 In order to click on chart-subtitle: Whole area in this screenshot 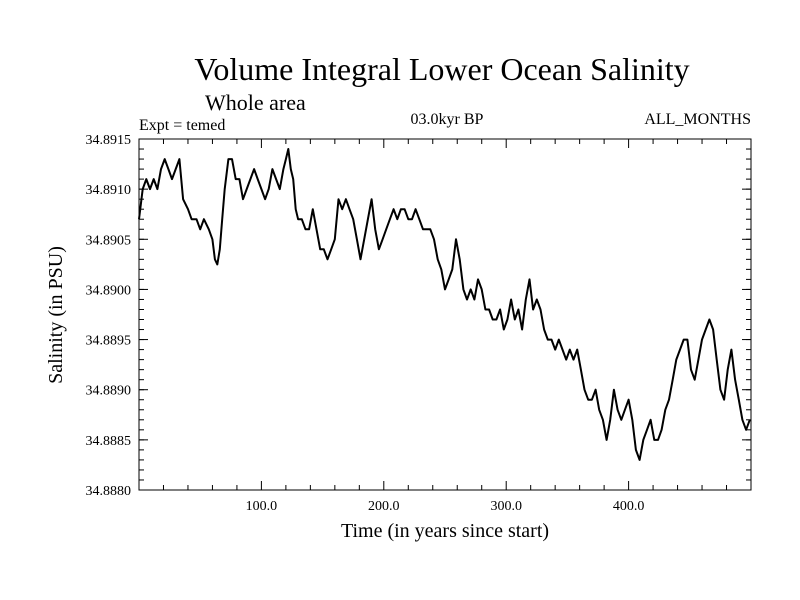, I will do `click(255, 102)`.